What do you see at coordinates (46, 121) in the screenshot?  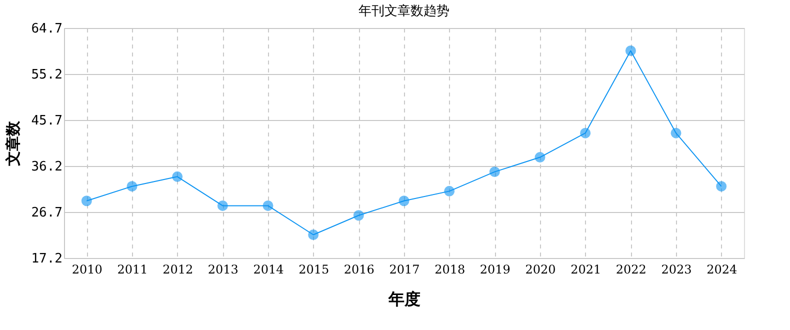 I see `y-tick-label: 45.7` at bounding box center [46, 121].